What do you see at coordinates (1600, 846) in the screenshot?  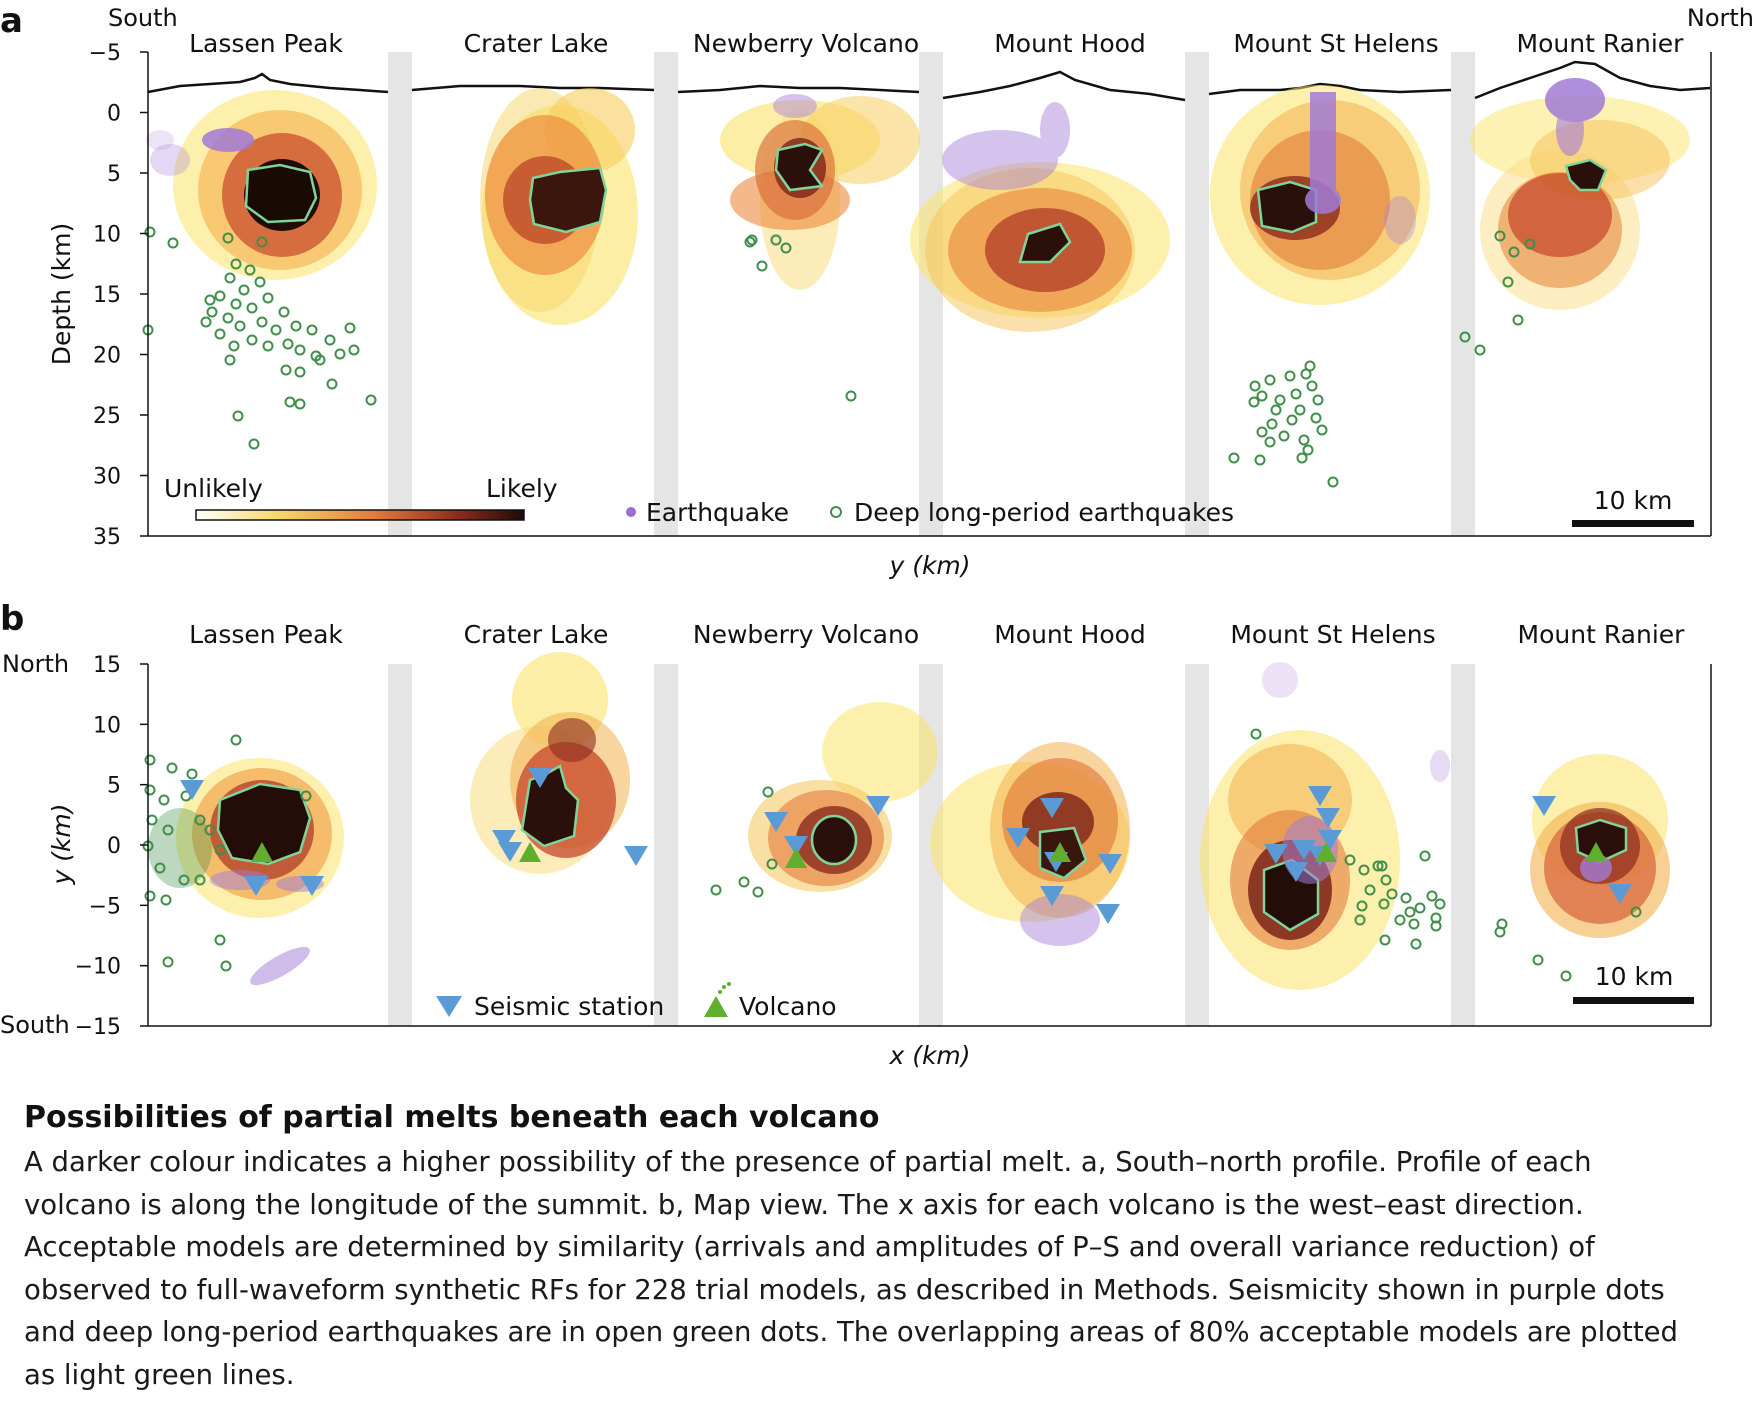 I see `panel-b-melt-ranier` at bounding box center [1600, 846].